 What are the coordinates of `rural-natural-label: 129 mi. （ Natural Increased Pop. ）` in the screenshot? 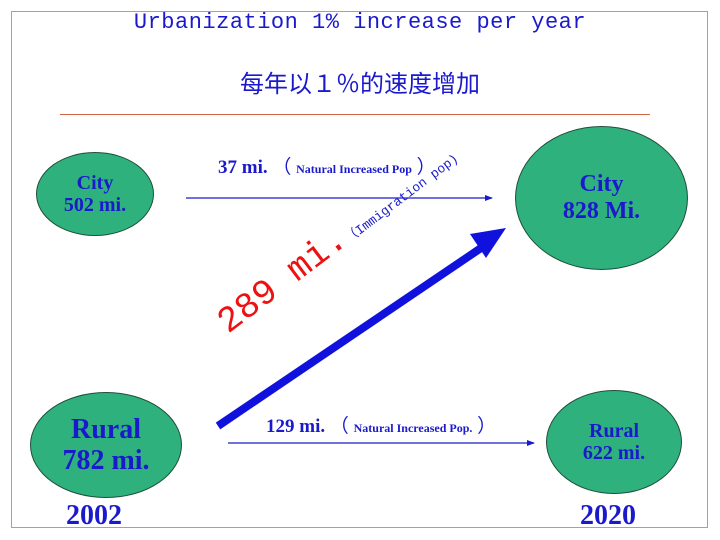 It's located at (381, 424).